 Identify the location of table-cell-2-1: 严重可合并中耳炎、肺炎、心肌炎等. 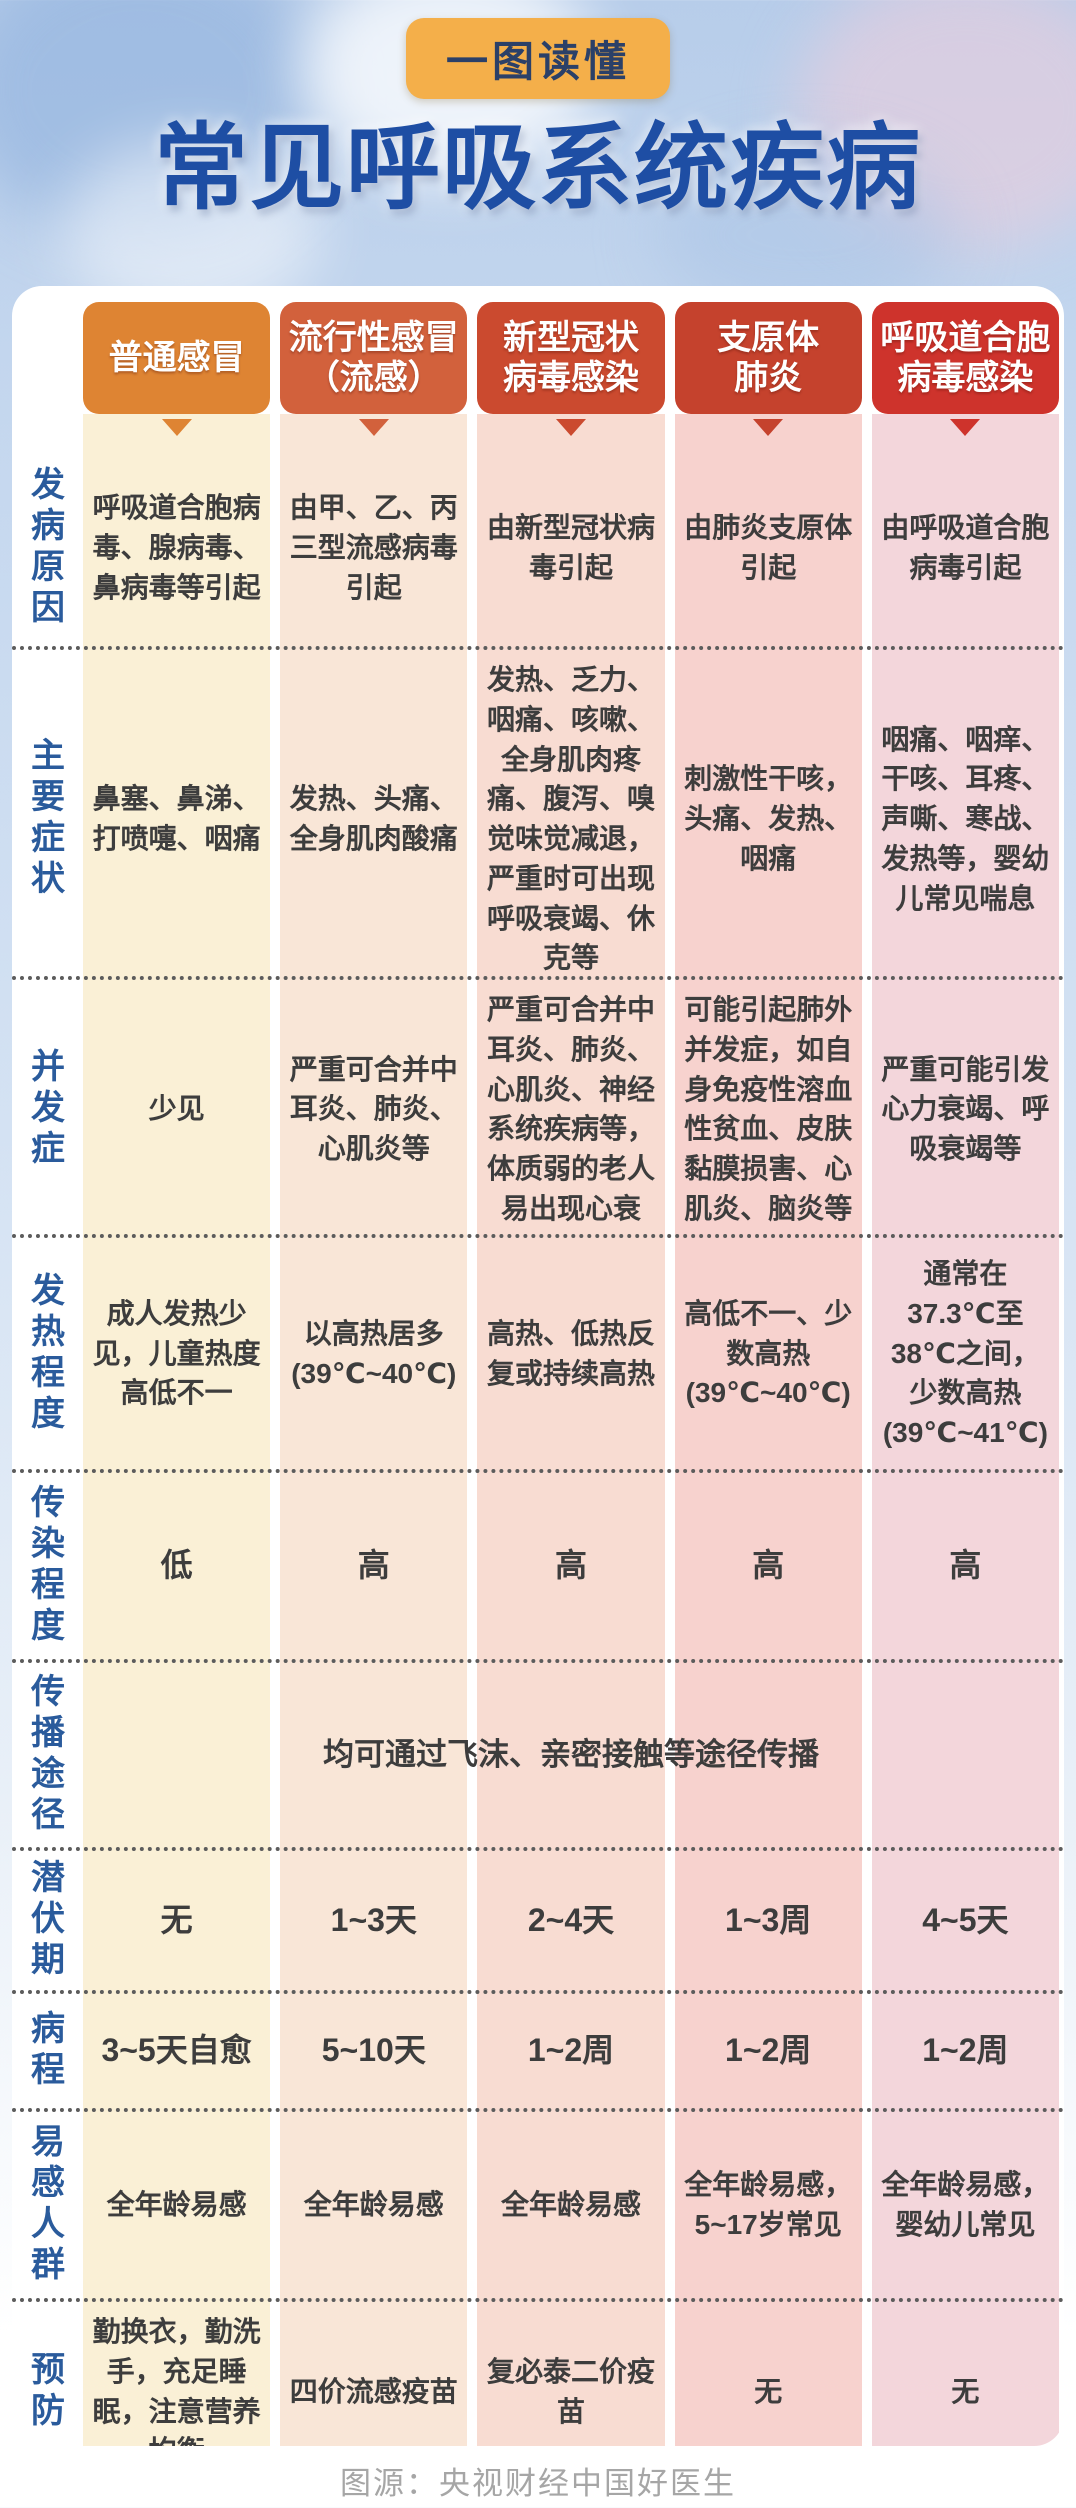
(373, 1109).